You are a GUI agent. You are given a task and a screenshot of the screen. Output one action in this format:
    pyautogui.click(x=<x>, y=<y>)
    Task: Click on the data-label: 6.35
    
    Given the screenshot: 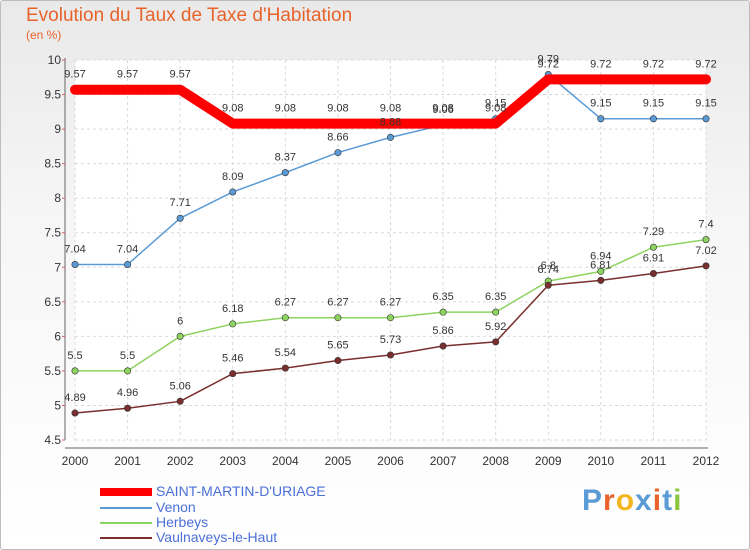 What is the action you would take?
    pyautogui.click(x=495, y=297)
    